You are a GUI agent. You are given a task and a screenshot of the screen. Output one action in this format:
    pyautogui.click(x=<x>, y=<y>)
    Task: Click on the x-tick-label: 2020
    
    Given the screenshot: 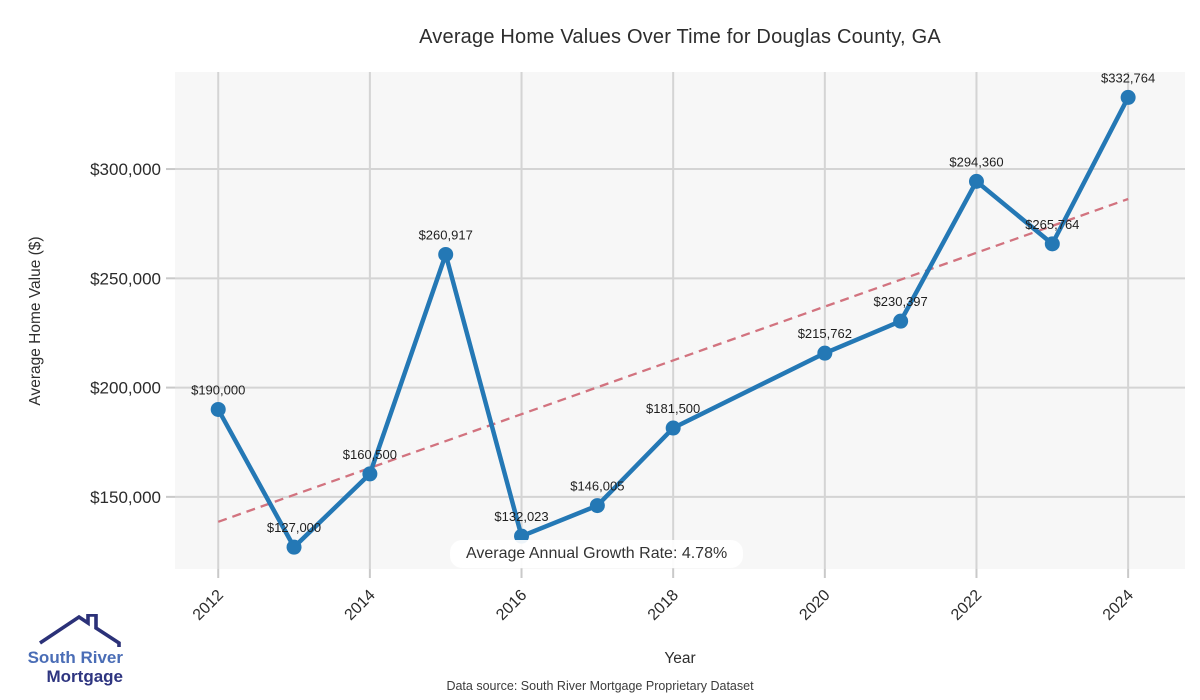 What is the action you would take?
    pyautogui.click(x=814, y=605)
    